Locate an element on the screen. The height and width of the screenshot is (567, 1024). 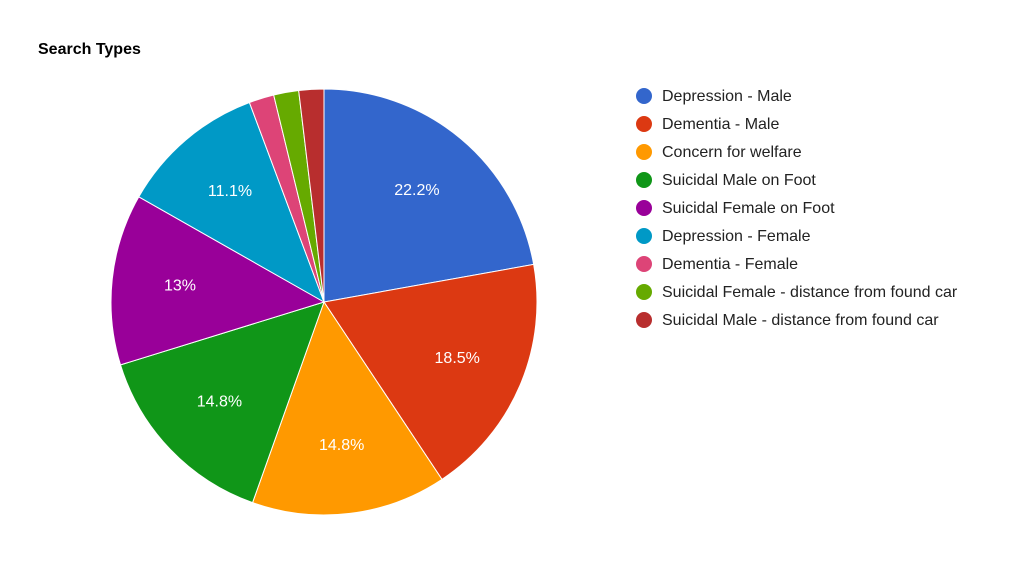
legend-item: Depression - Female is located at coordinates (806, 237).